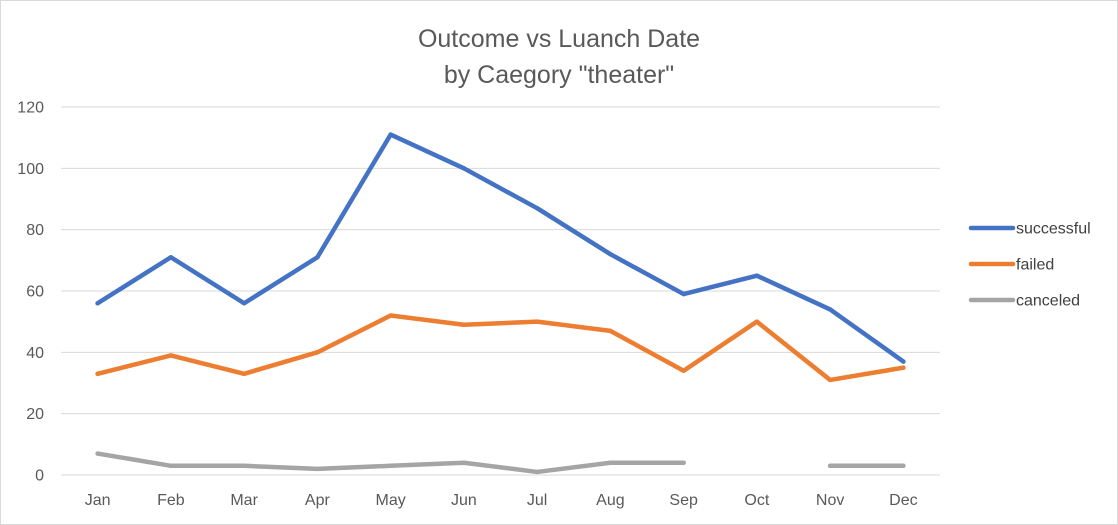  What do you see at coordinates (35, 292) in the screenshot?
I see `y-tick-label: 60` at bounding box center [35, 292].